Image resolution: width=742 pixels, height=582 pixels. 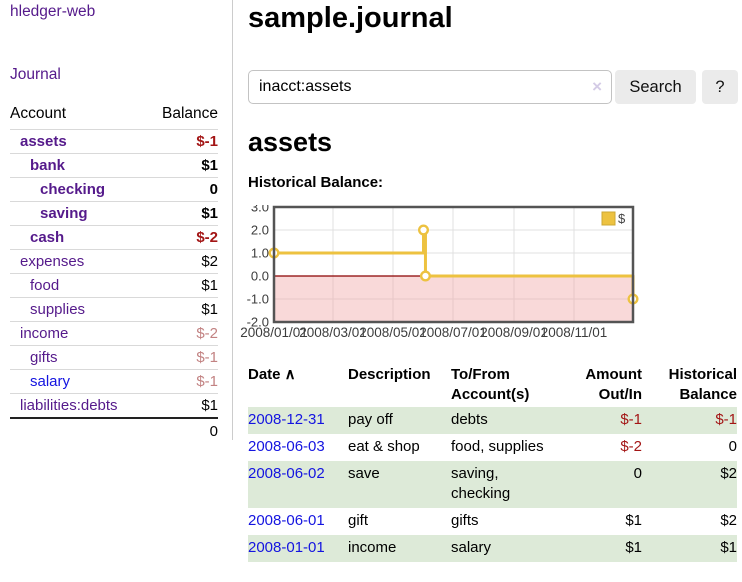 What do you see at coordinates (720, 87) in the screenshot?
I see `help-button: ?` at bounding box center [720, 87].